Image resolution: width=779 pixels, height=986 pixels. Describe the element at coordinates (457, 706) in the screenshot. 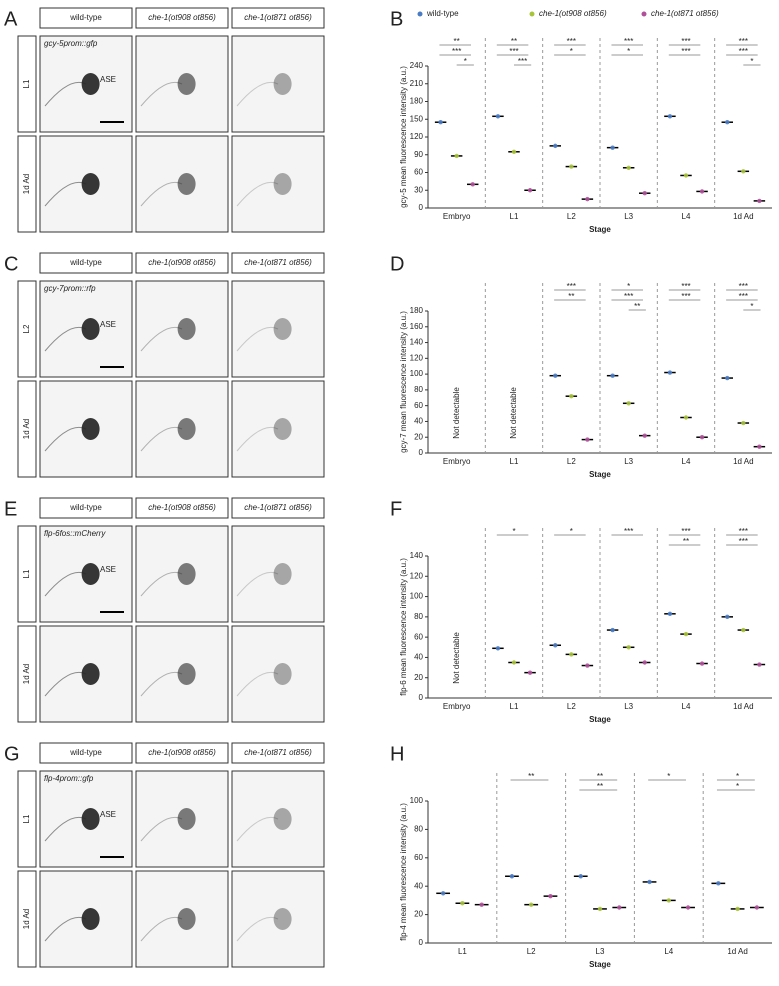

I see `x-tick-label: Embryo` at that location.